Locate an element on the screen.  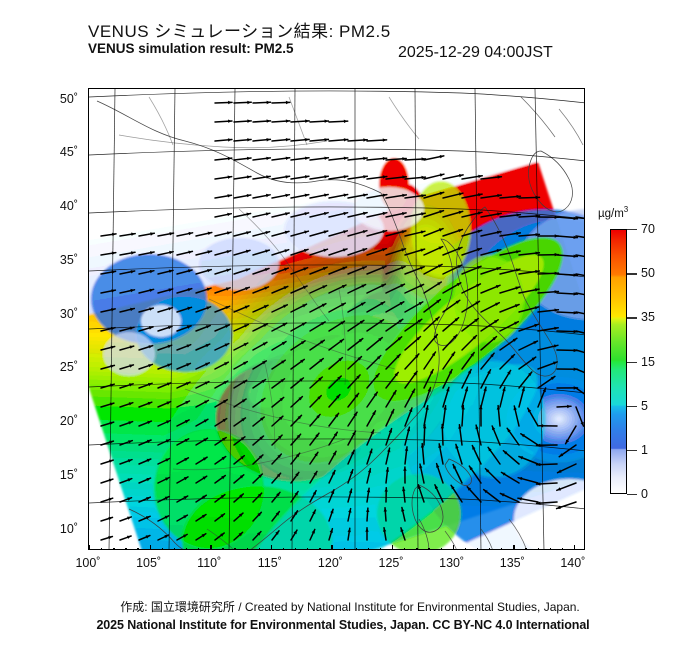
colorbar-unit-main: µg/m is located at coordinates (611, 213).